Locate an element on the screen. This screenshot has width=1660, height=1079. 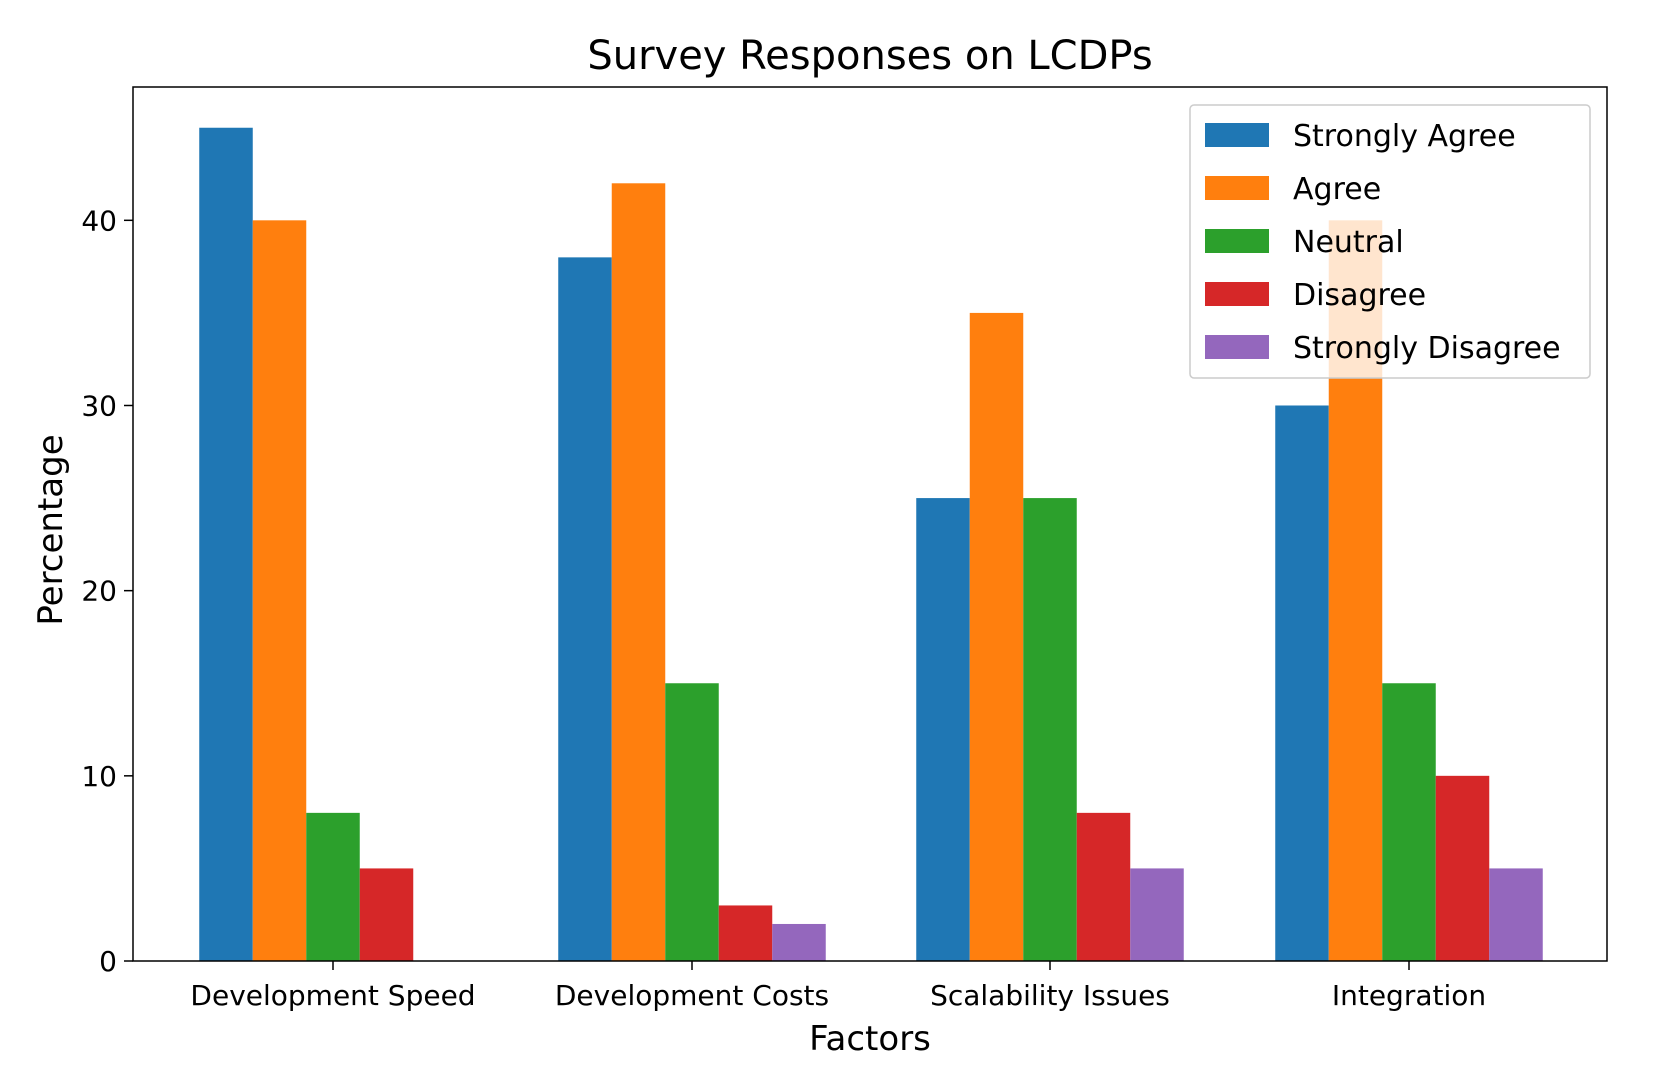
legend-label: Strongly Agree is located at coordinates (1404, 136).